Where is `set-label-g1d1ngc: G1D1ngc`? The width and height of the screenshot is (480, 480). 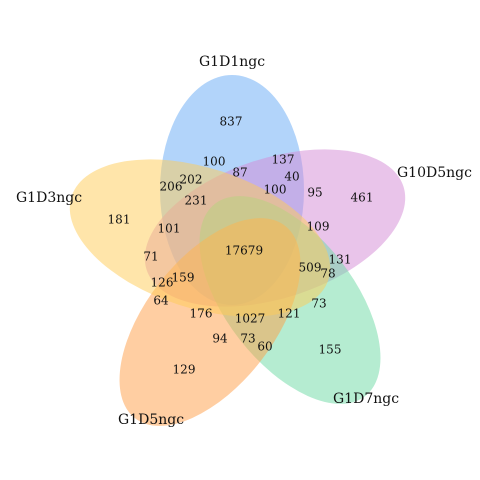
set-label-g1d1ngc: G1D1ngc is located at coordinates (232, 62).